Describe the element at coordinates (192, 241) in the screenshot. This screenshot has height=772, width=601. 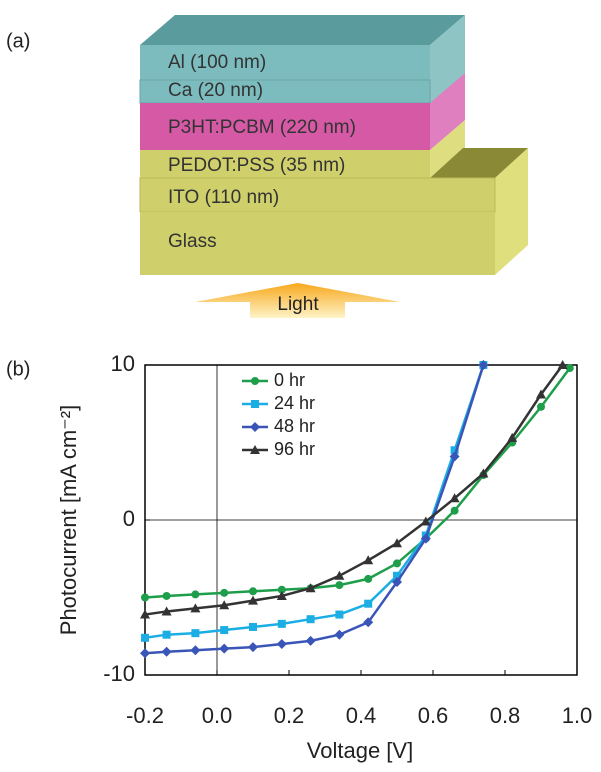
I see `layer-label: Glass` at that location.